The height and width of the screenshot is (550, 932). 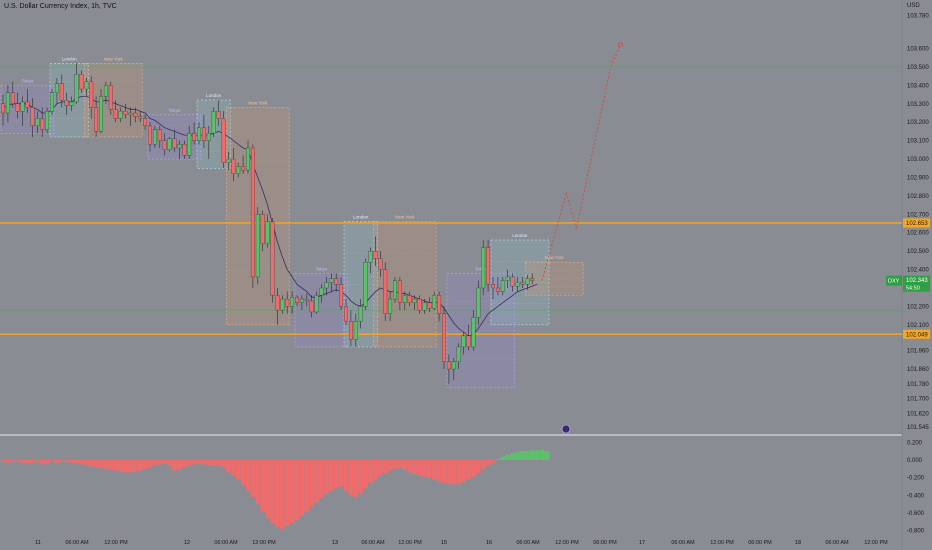 What do you see at coordinates (187, 543) in the screenshot?
I see `time-axis-tick: 12` at bounding box center [187, 543].